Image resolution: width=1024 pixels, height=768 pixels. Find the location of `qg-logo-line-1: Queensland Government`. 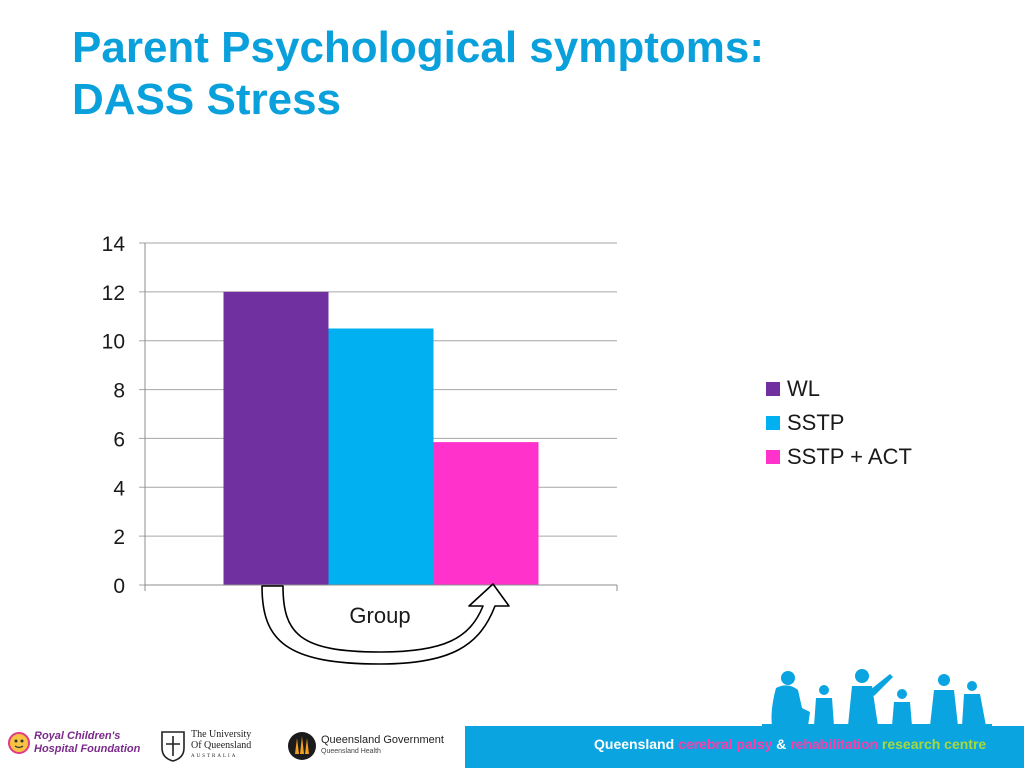

qg-logo-line-1: Queensland Government is located at coordinates (382, 740).